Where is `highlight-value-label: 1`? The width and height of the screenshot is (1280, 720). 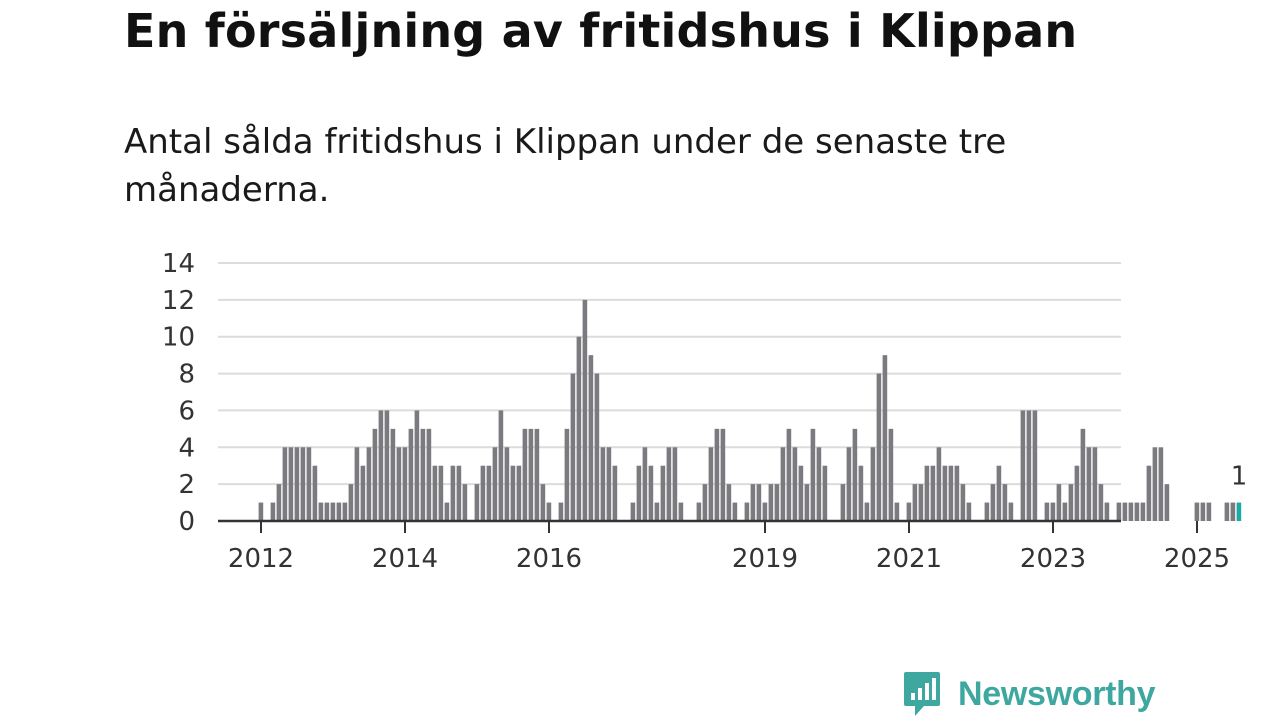
highlight-value-label: 1 is located at coordinates (1239, 477).